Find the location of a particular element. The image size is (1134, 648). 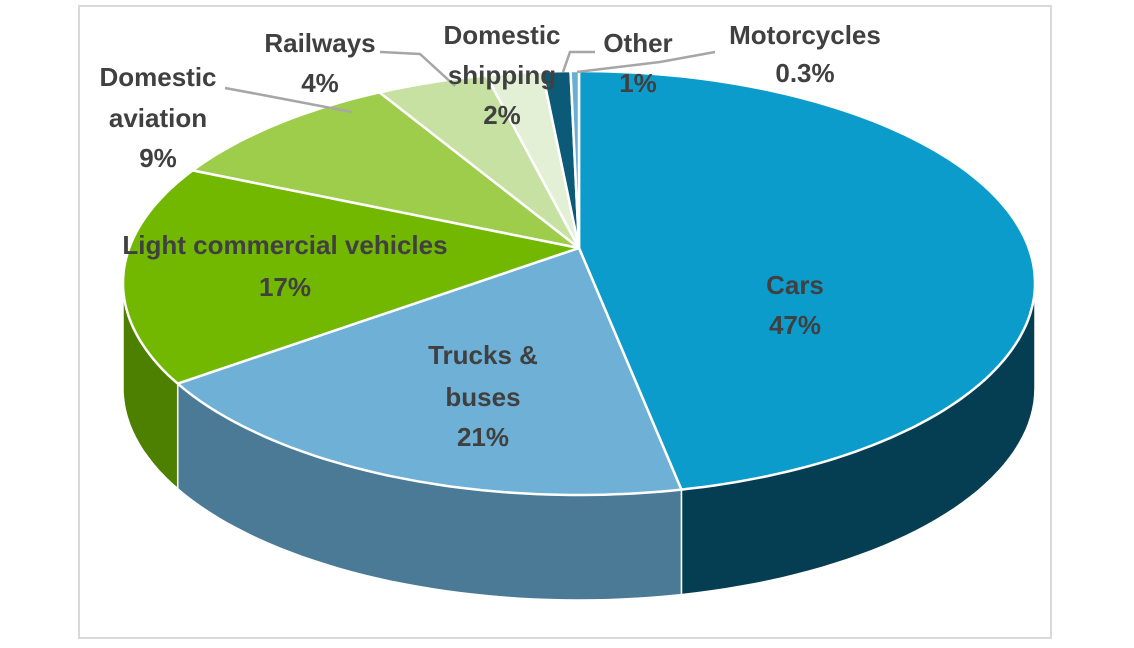

pie-slice-light-commercial-vehicles is located at coordinates (351, 277).